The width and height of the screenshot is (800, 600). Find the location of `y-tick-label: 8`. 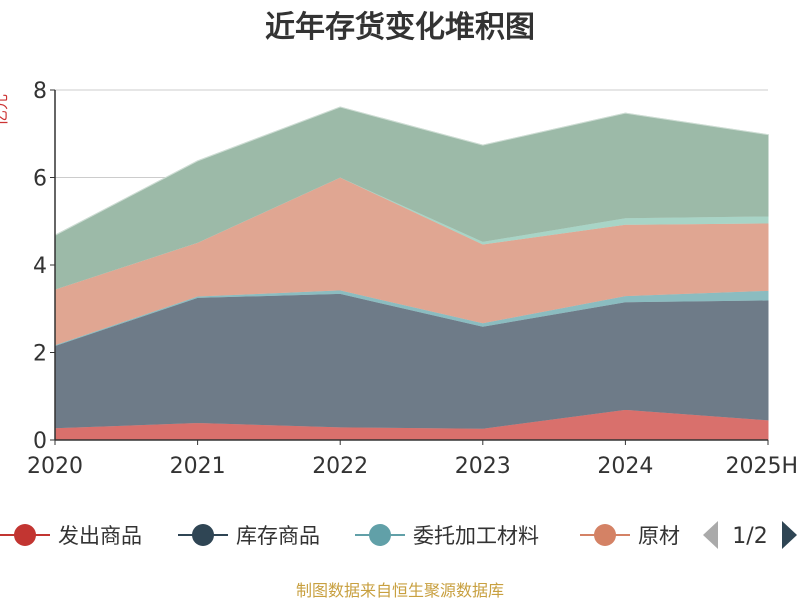

y-tick-label: 8 is located at coordinates (40, 91).